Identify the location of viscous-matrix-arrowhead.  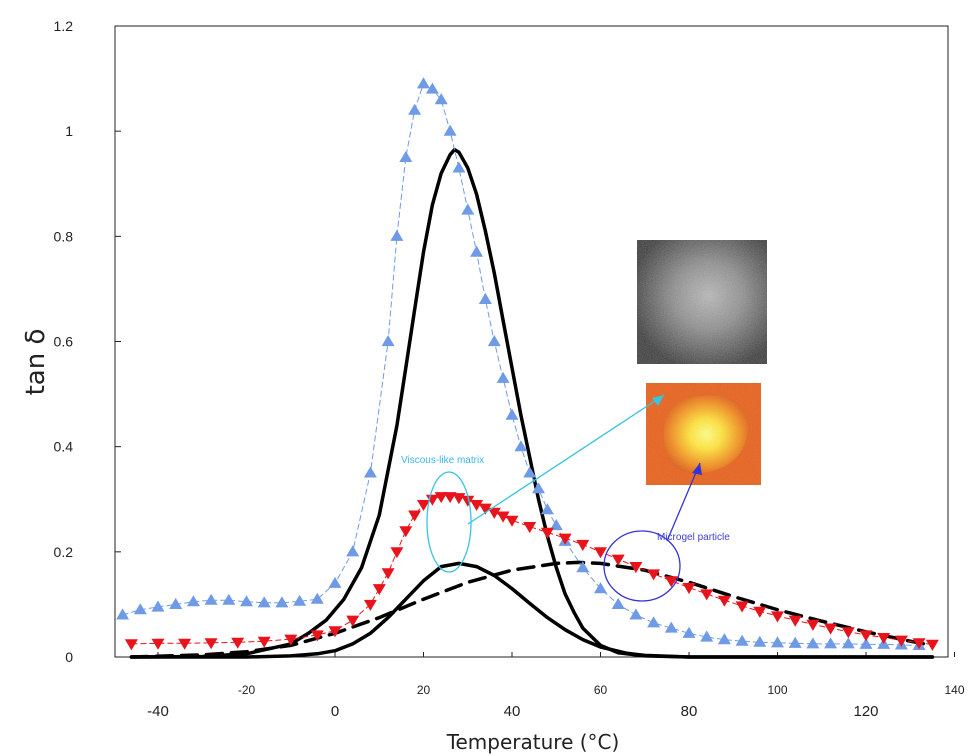
(658, 400).